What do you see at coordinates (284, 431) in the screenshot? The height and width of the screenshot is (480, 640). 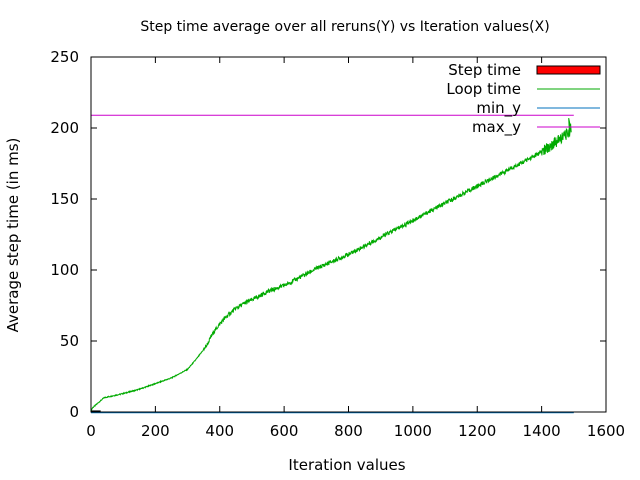 I see `x-tick-label: 600` at bounding box center [284, 431].